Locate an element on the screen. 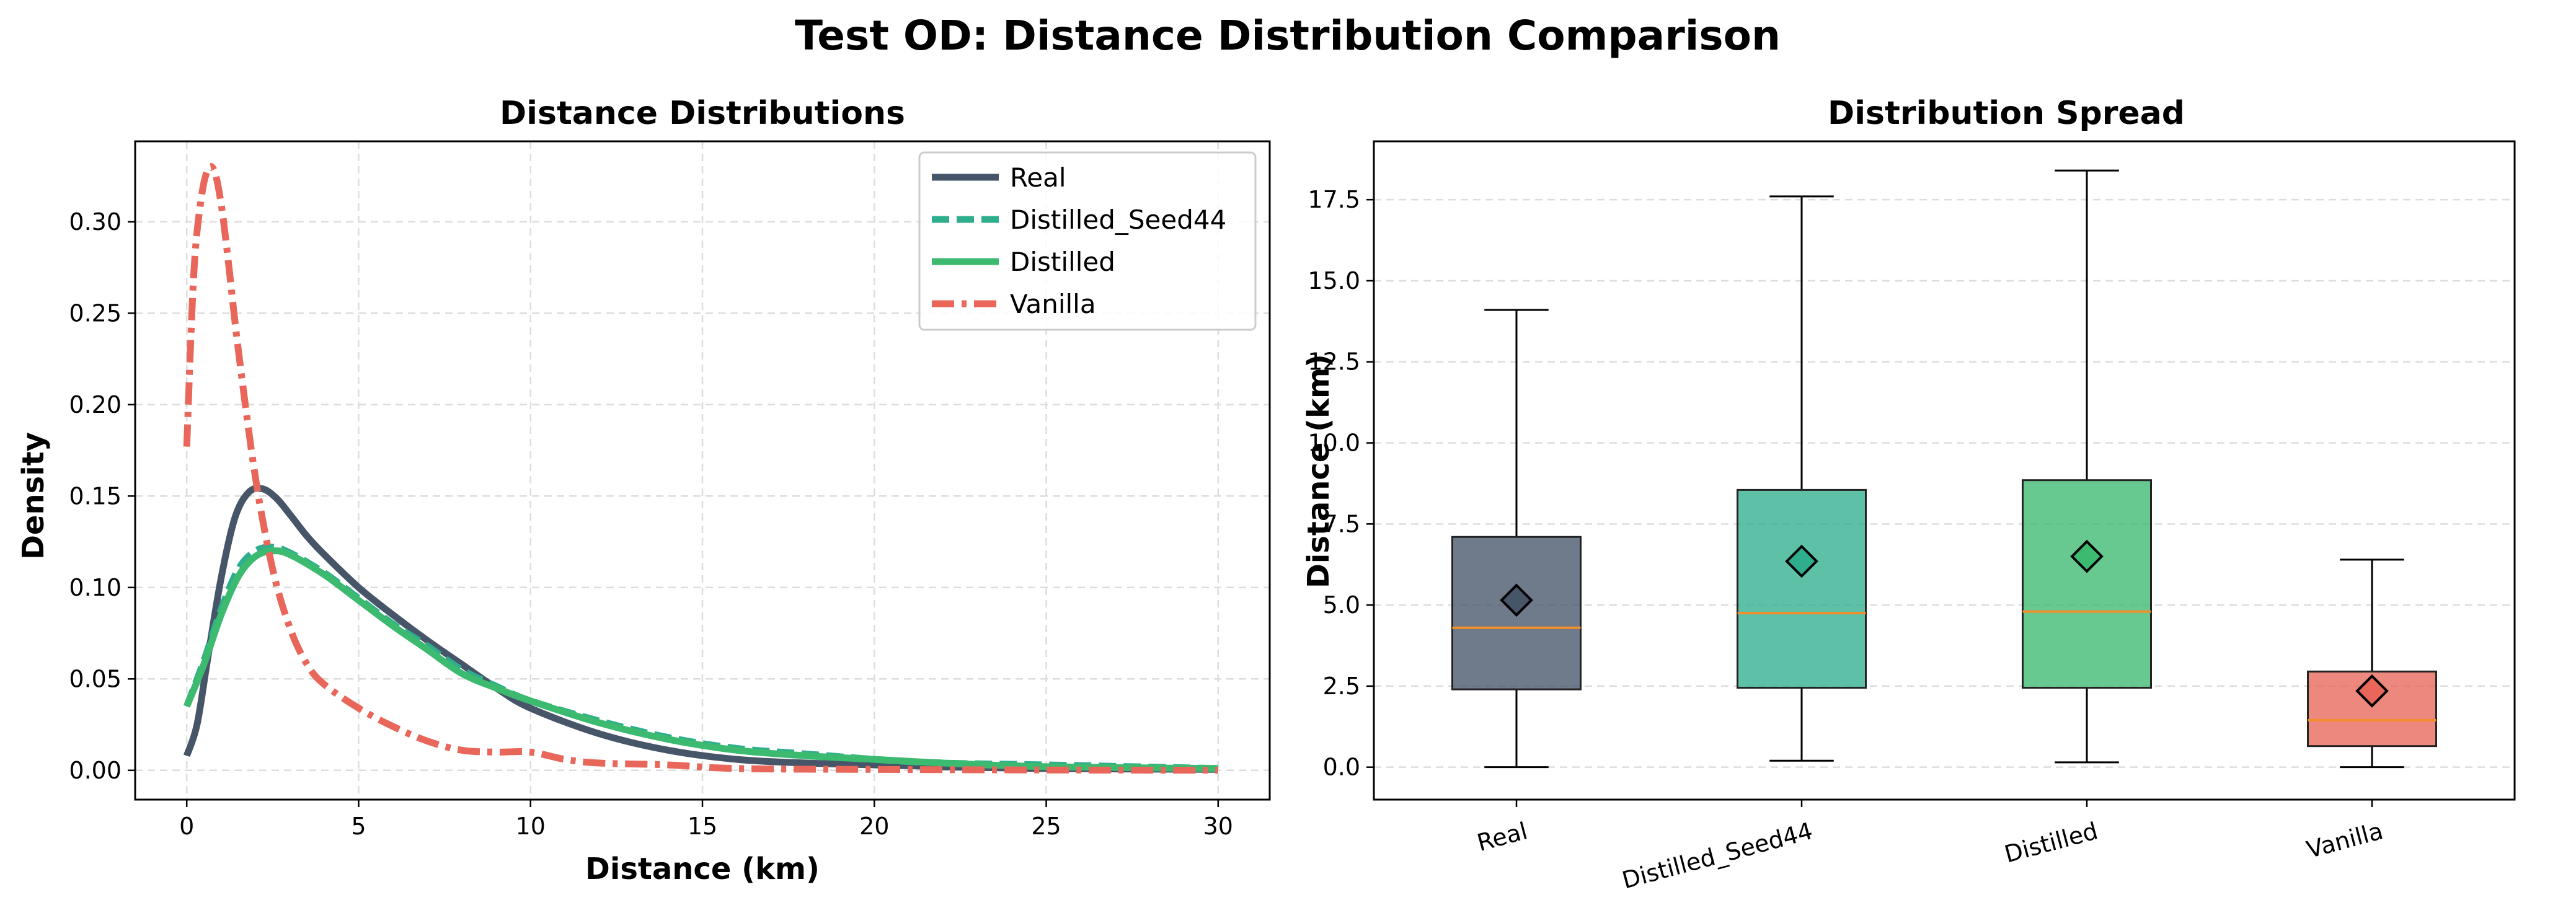  density-series-line-real is located at coordinates (700, 629).